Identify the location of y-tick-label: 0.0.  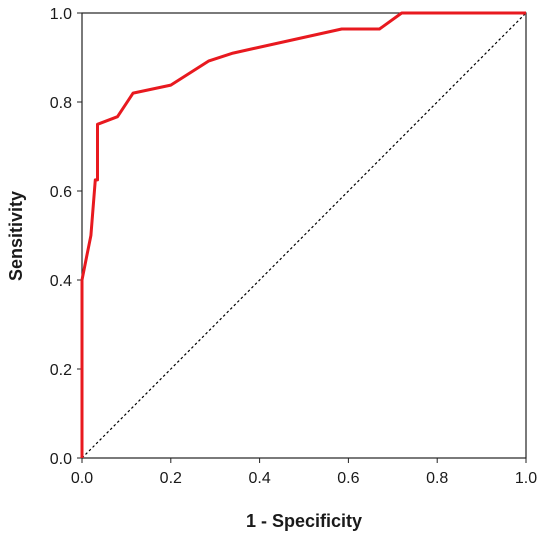
(61, 459).